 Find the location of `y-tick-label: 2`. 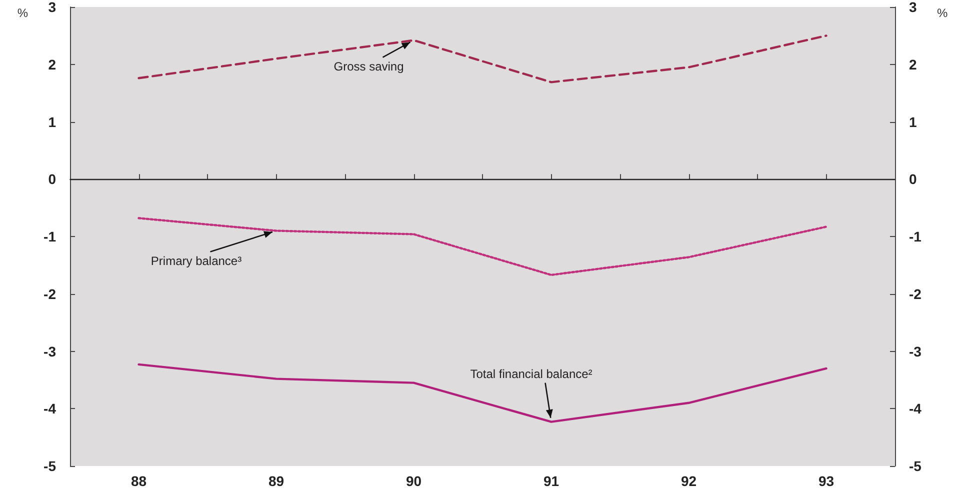

y-tick-label: 2 is located at coordinates (52, 64).